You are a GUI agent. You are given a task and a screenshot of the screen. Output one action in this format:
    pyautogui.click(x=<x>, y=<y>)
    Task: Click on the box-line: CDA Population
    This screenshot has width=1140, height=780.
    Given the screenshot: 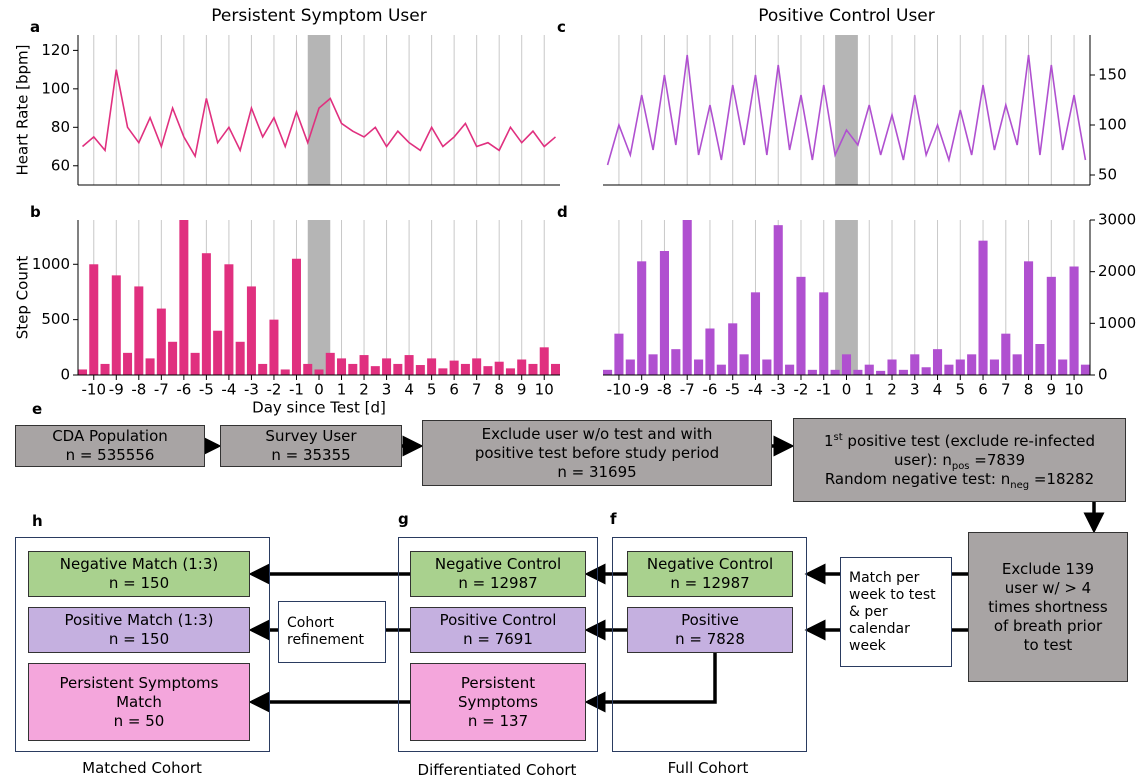 What is the action you would take?
    pyautogui.click(x=110, y=436)
    